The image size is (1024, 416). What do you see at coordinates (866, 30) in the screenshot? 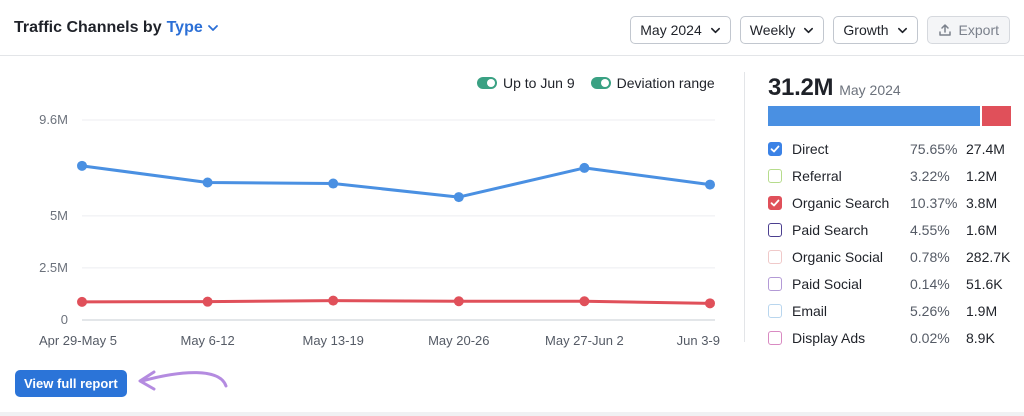
I see `metric-dropdown-label: Growth` at bounding box center [866, 30].